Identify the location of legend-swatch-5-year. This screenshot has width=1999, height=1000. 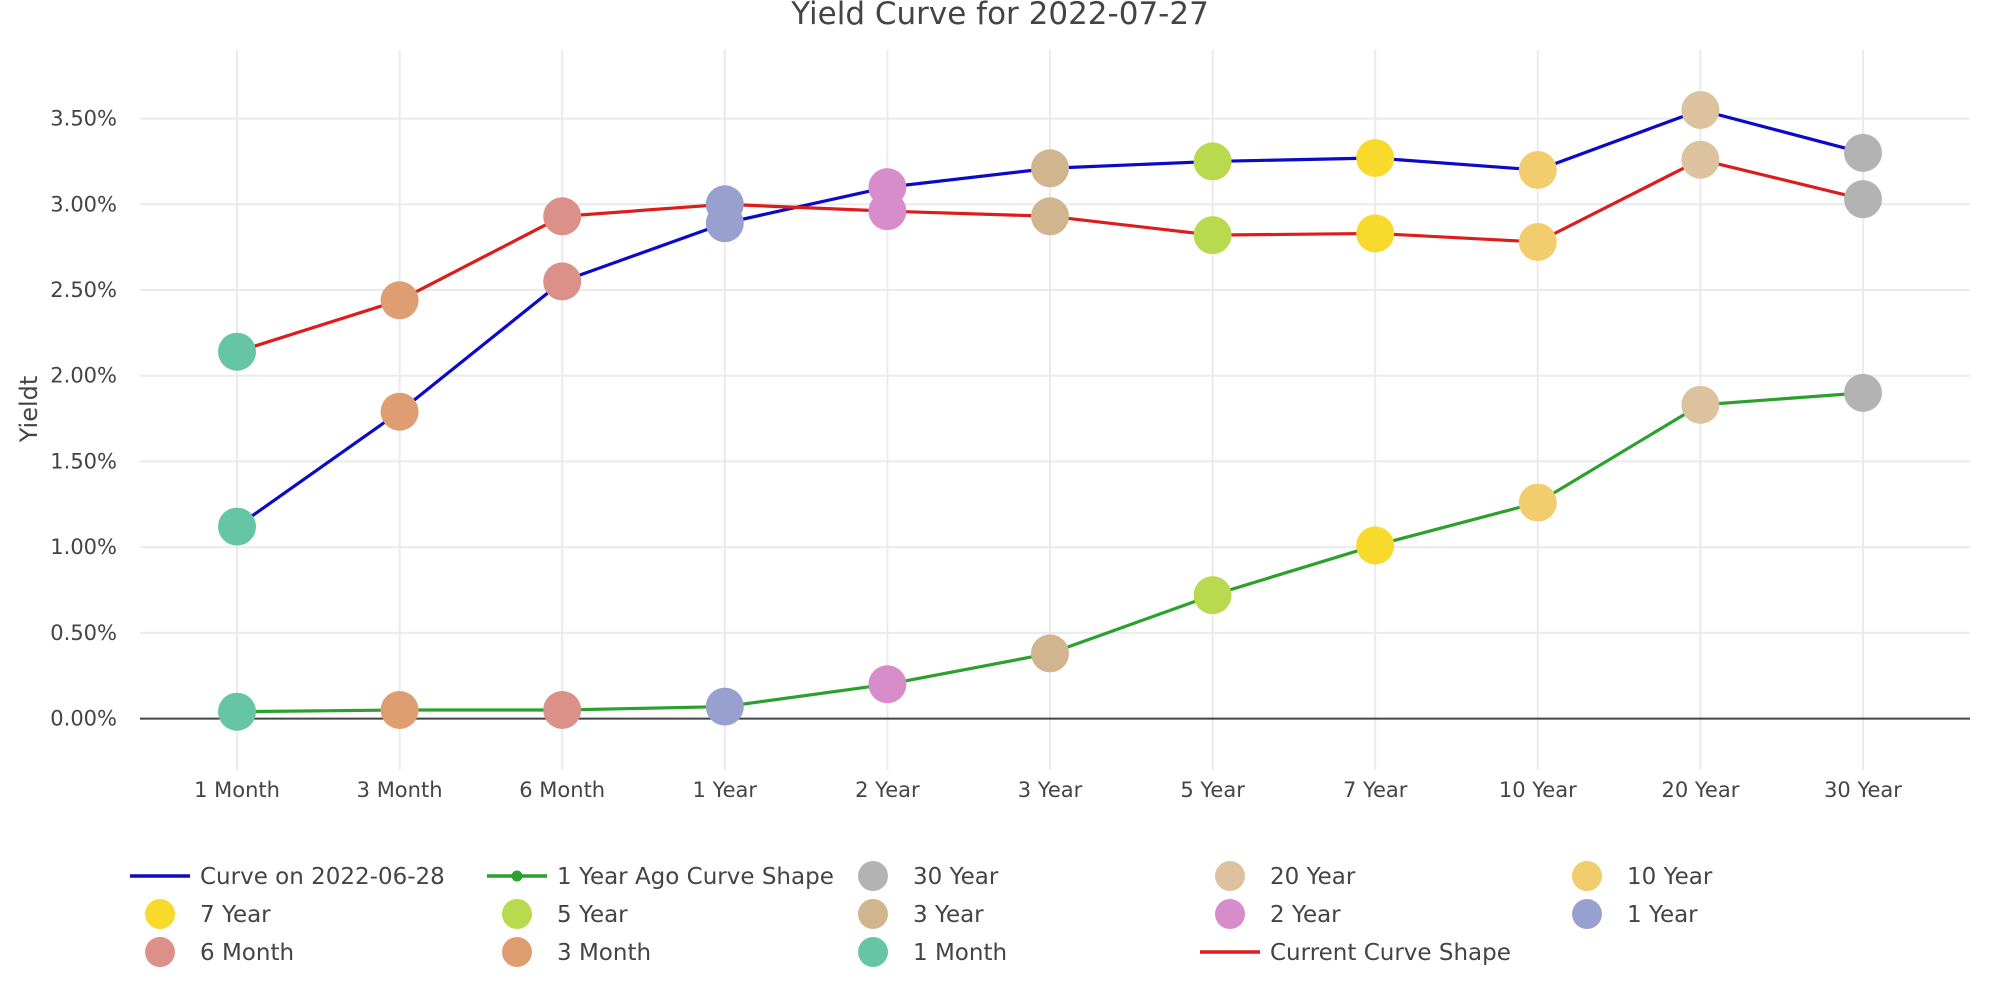
(517, 914).